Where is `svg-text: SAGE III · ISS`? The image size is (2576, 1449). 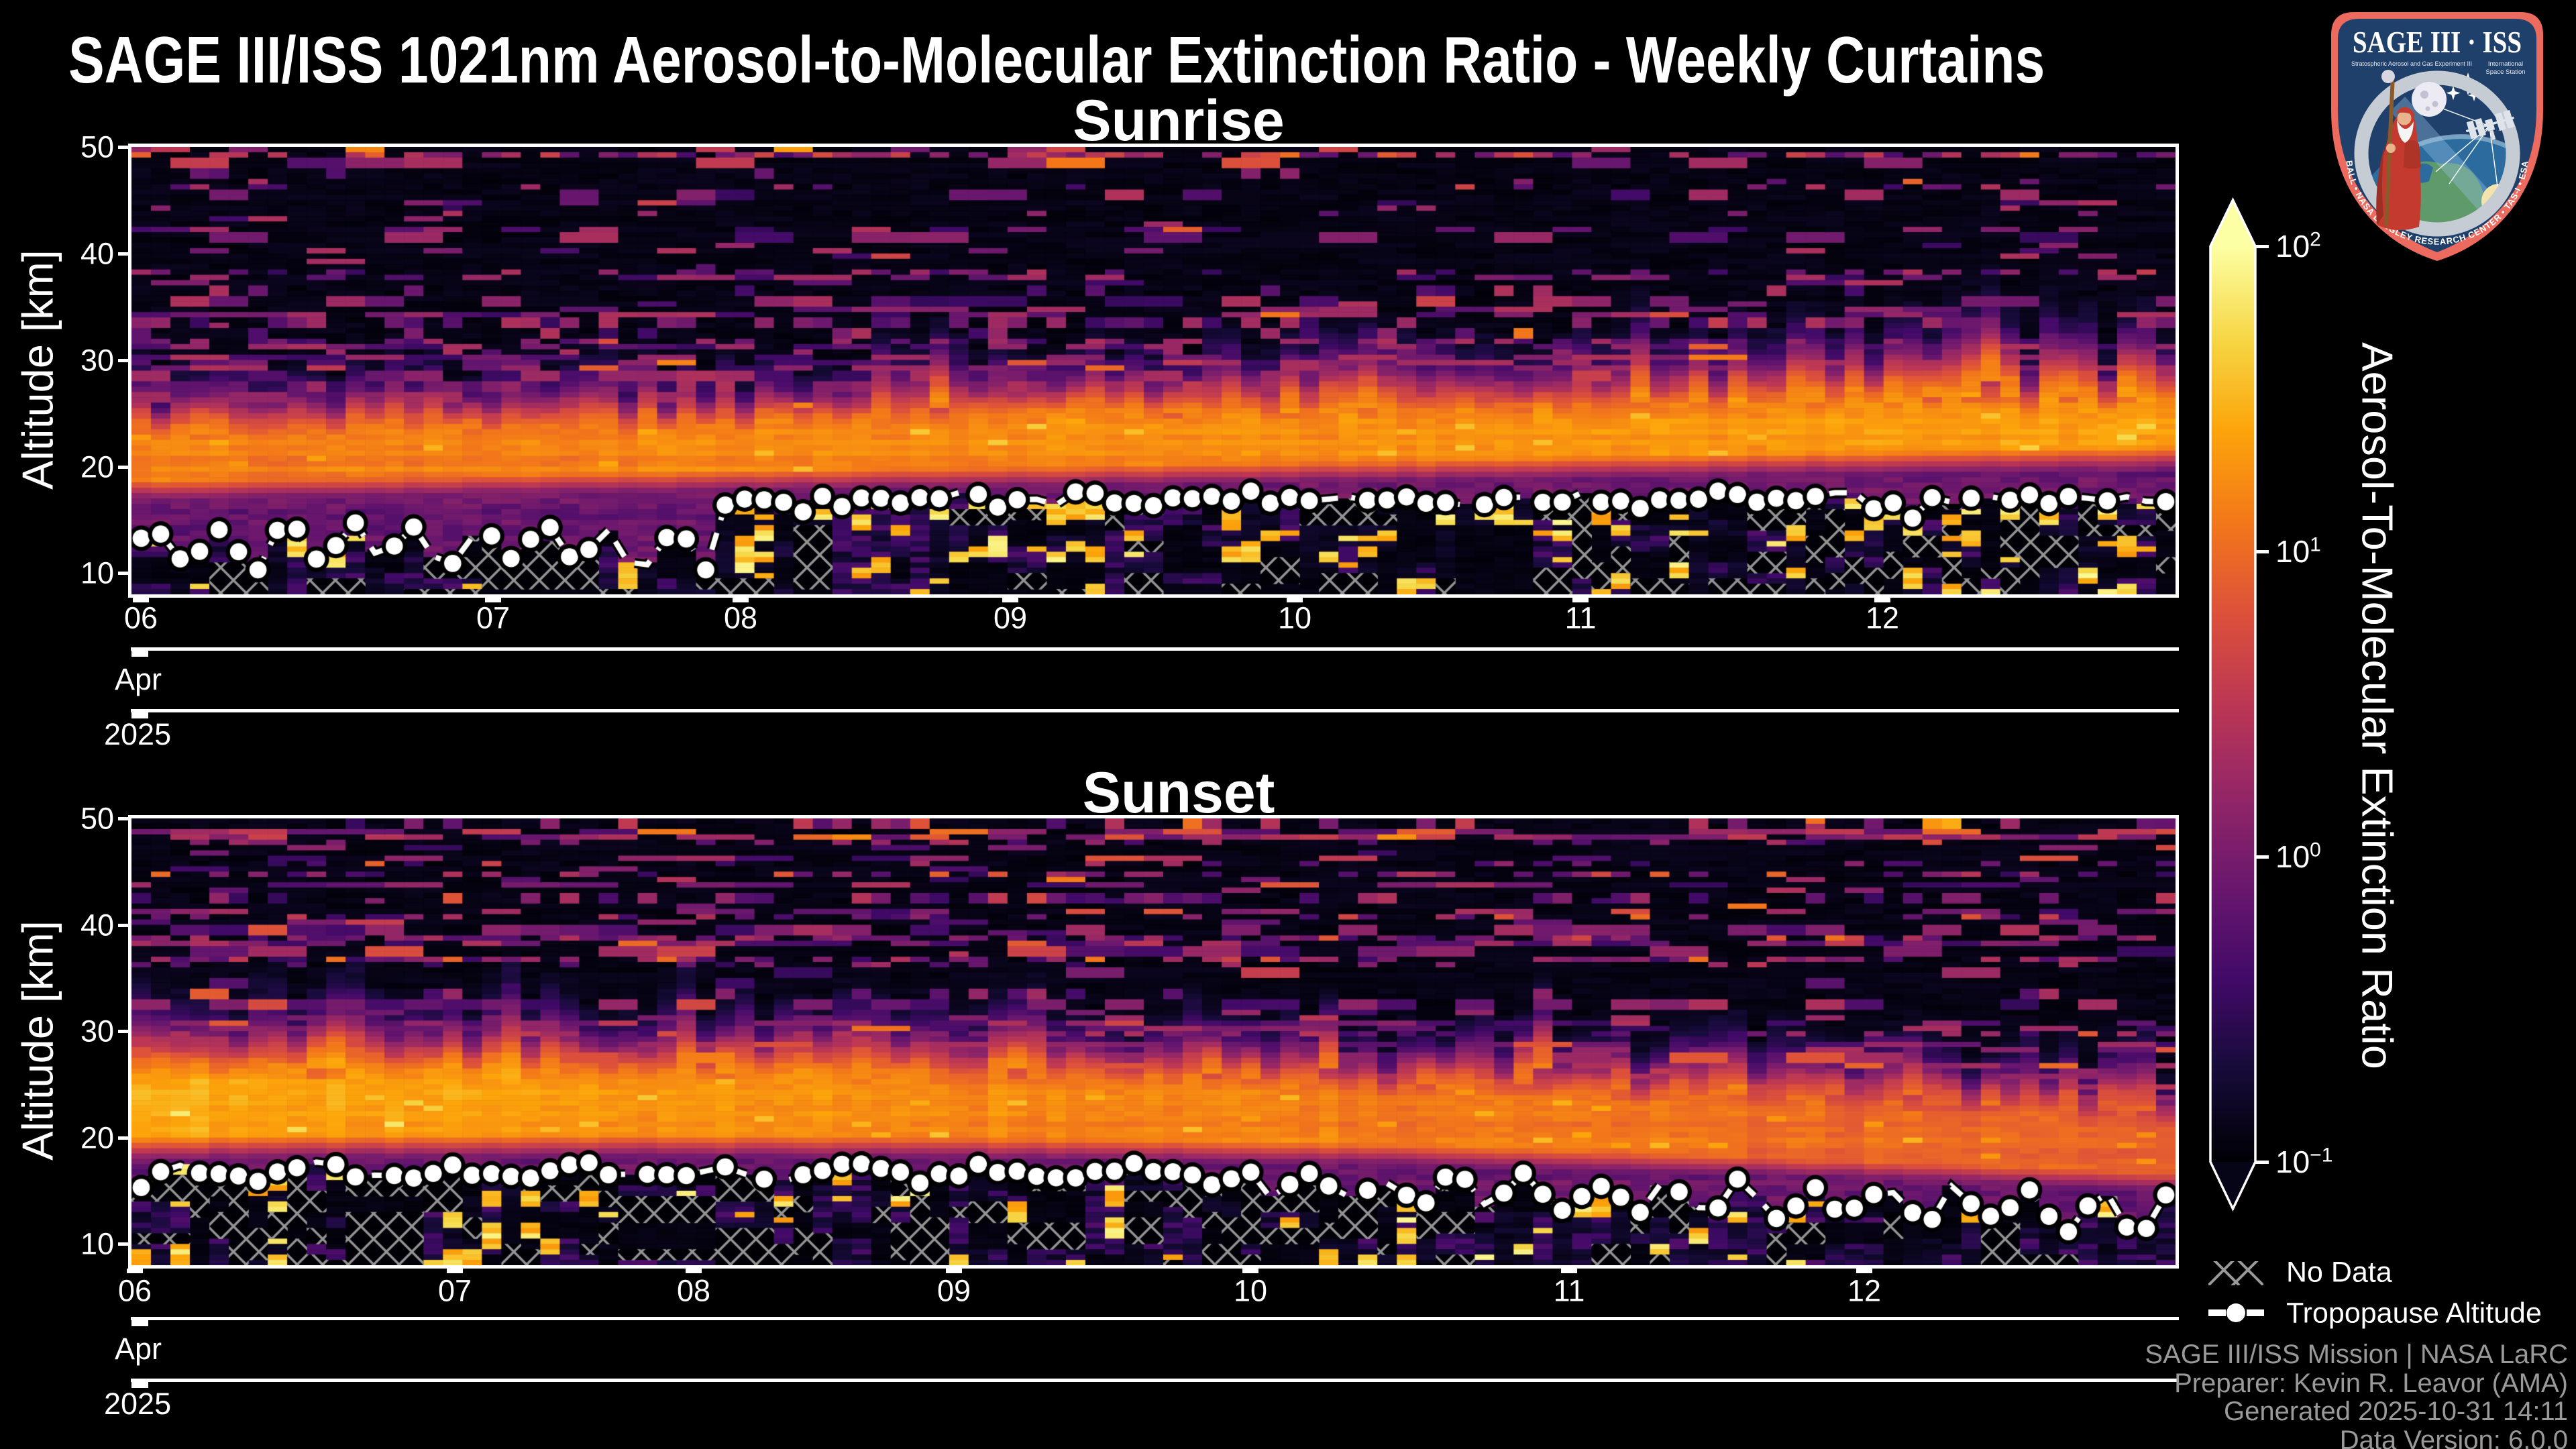
svg-text: SAGE III · ISS is located at coordinates (2437, 42).